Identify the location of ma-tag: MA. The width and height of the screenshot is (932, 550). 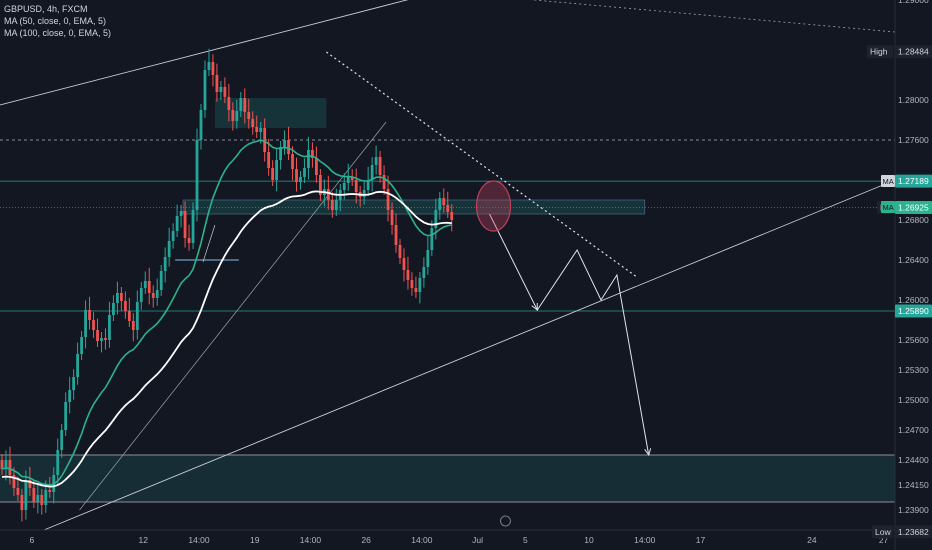
(888, 207).